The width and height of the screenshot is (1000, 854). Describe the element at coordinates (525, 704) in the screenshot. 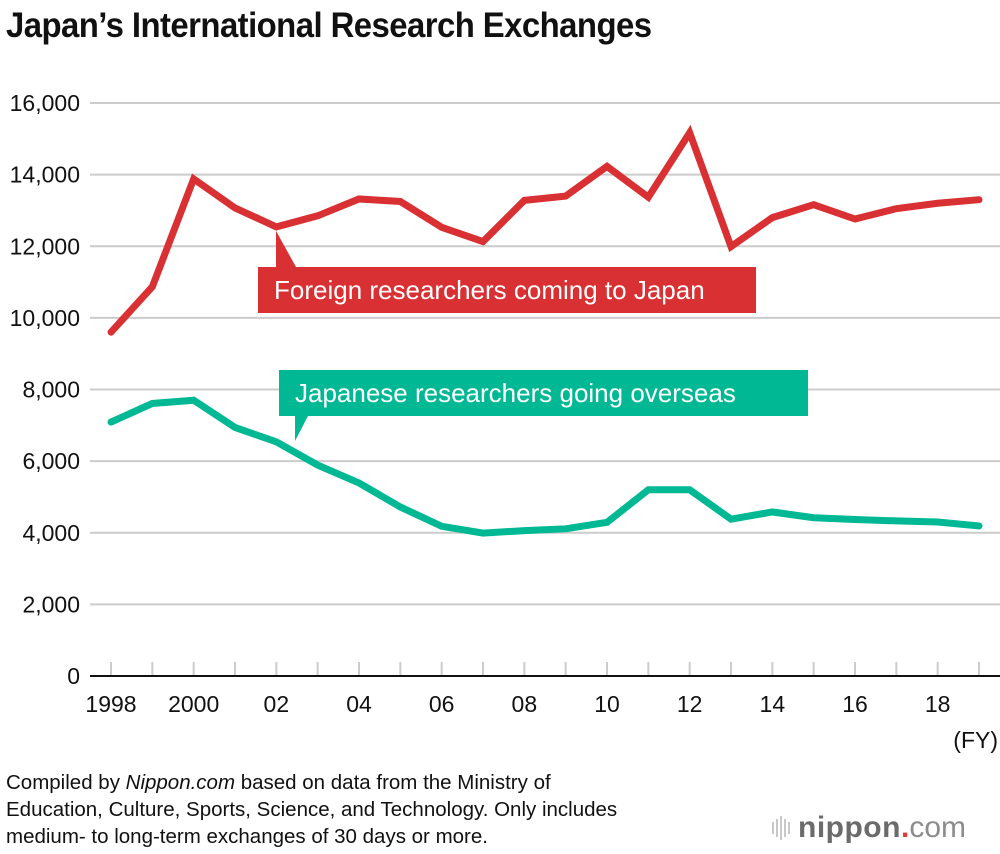

I see `x-tick-label: 08` at that location.